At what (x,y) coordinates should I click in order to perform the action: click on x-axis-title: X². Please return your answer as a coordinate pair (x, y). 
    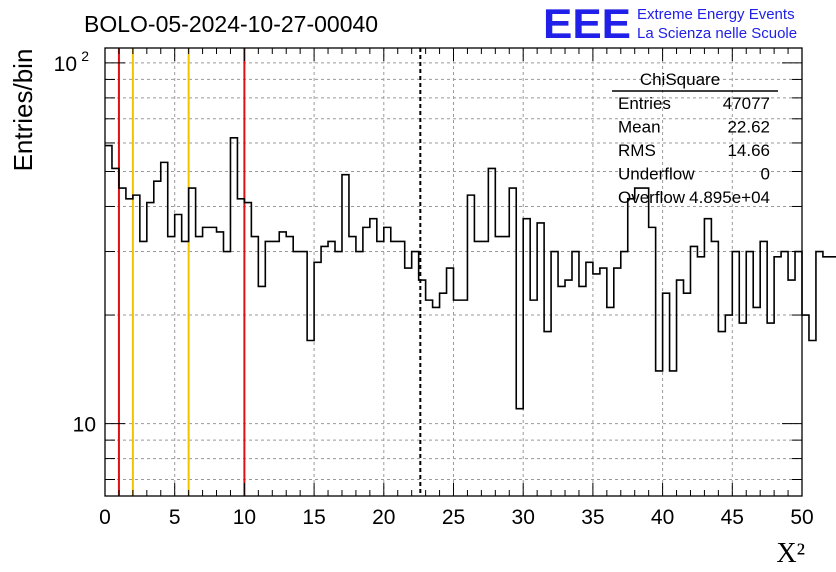
    Looking at the image, I should click on (790, 553).